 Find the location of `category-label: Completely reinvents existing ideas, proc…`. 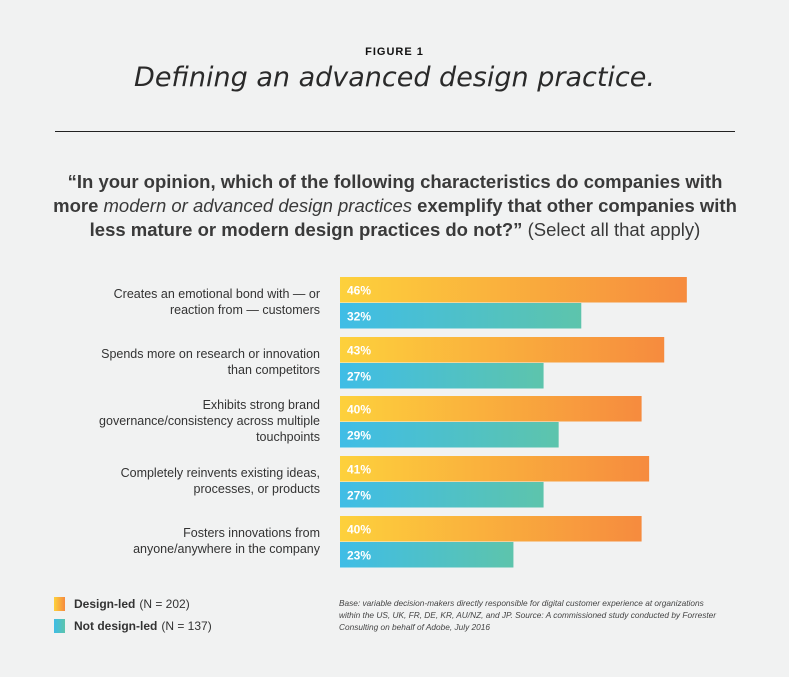

category-label: Completely reinvents existing ideas, proc… is located at coordinates (190, 481).